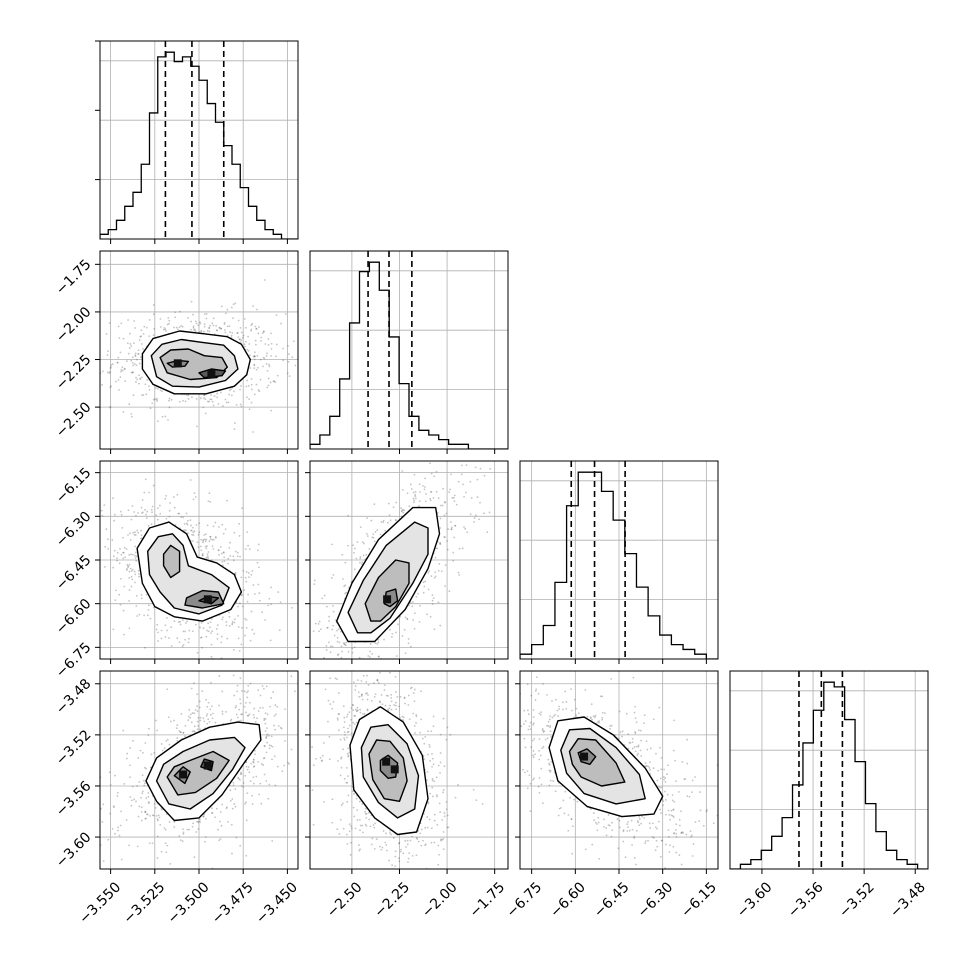 Image resolution: width=970 pixels, height=970 pixels. I want to click on y-tick-label: −6.60, so click(74, 617).